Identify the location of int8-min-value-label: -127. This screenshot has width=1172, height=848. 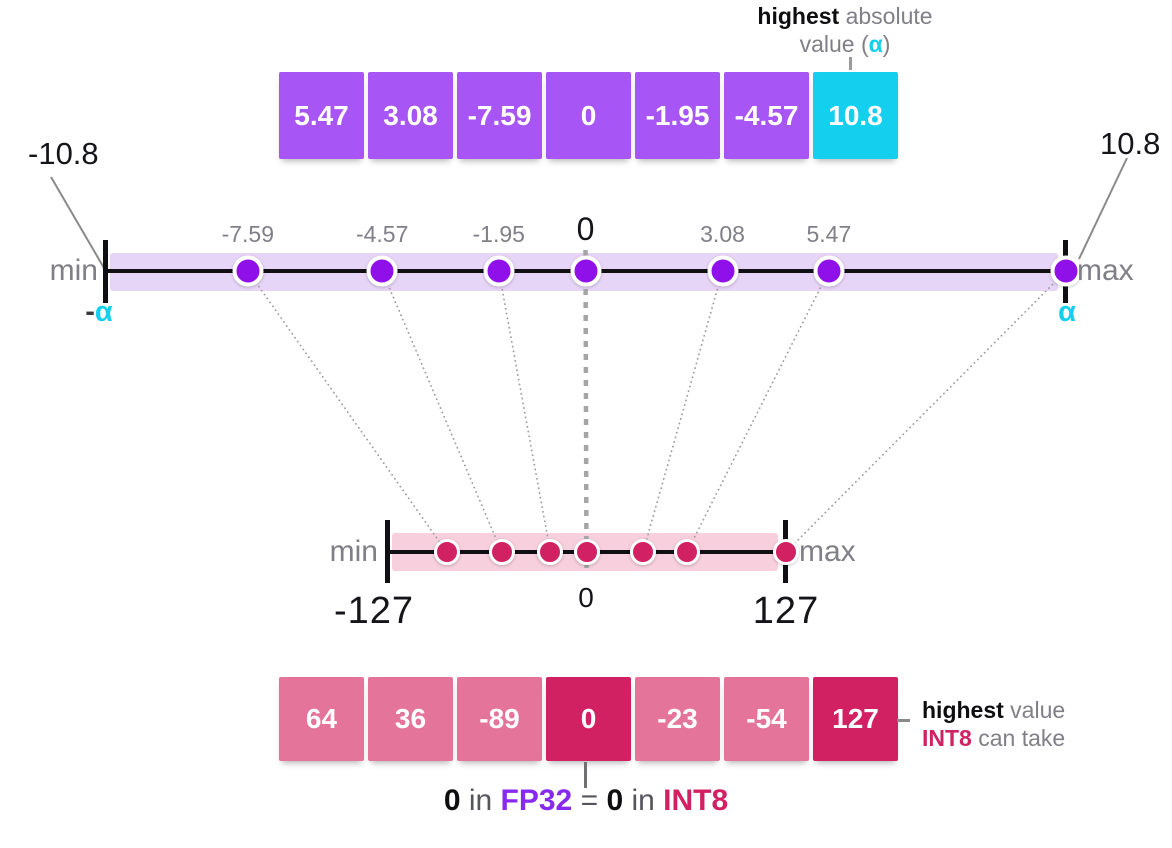
(374, 611).